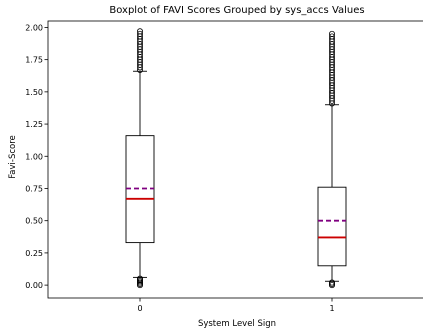 The width and height of the screenshot is (423, 333). I want to click on y-tick-label: 1.00, so click(34, 156).